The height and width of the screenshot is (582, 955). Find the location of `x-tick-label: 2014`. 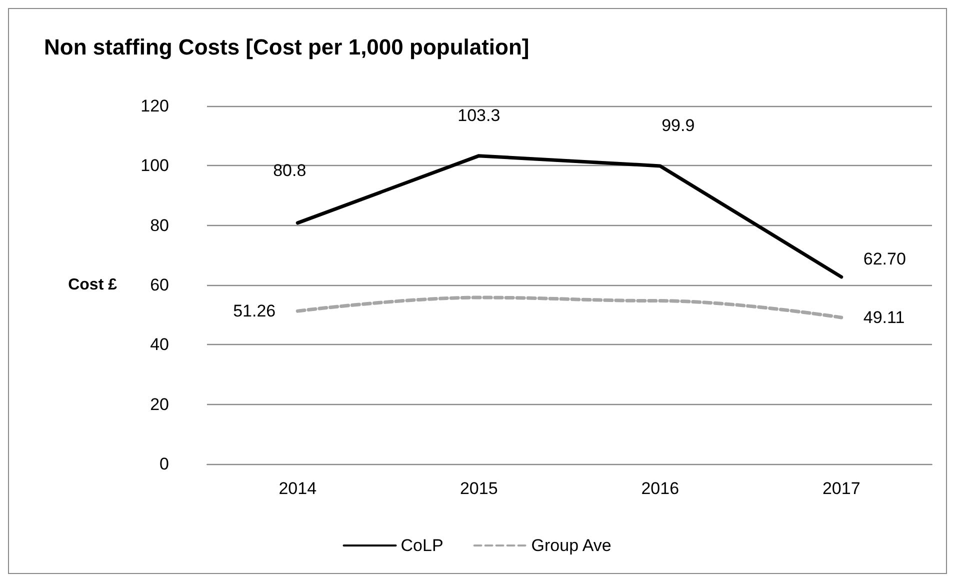

x-tick-label: 2014 is located at coordinates (297, 488).